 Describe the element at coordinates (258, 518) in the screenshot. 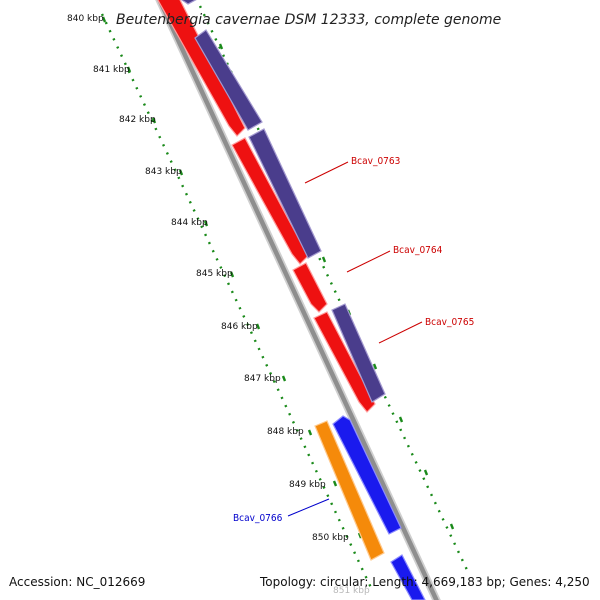

I see `gene-label-bcav-0766: Bcav_0766` at that location.